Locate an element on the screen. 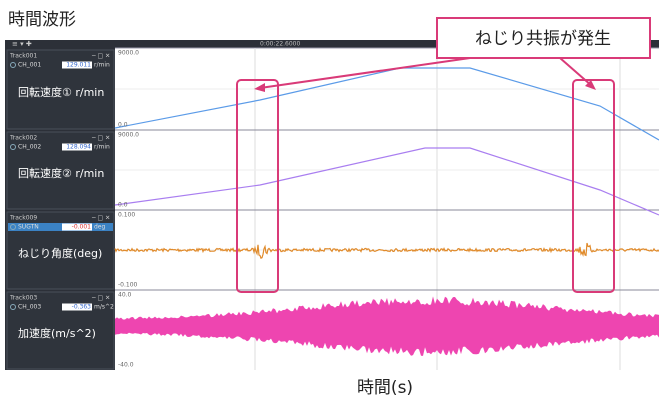 The width and height of the screenshot is (659, 404). track-label: 回転速度② r/min is located at coordinates (61, 173).